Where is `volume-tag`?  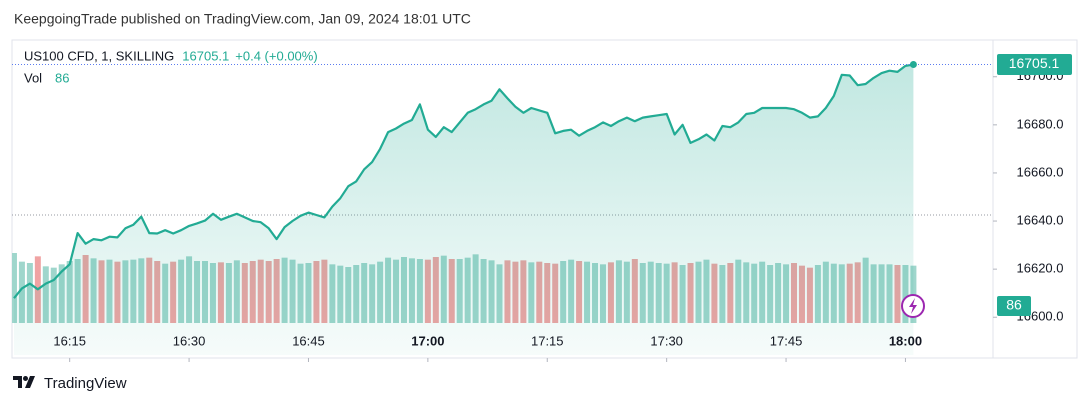
volume-tag is located at coordinates (1014, 306).